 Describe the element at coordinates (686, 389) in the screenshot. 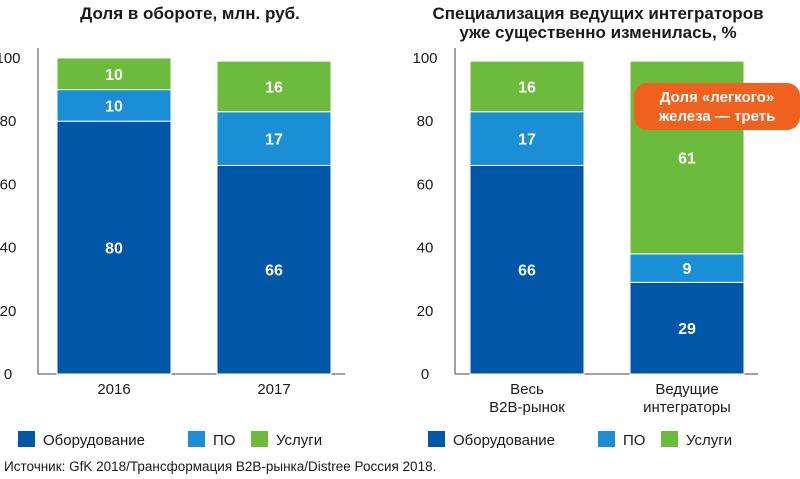

I see `x-tick-label: Ведущие` at that location.